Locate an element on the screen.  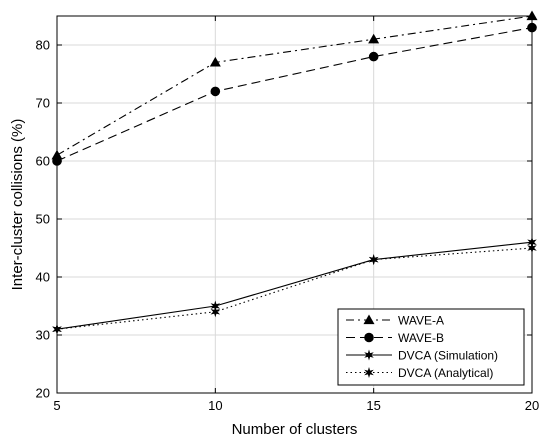
y-tick-label: 80 is located at coordinates (43, 45).